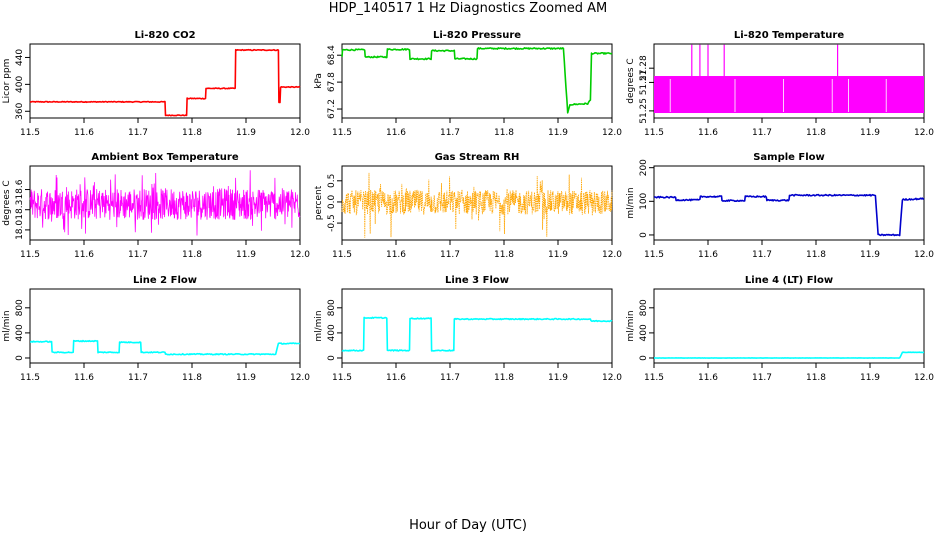  Describe the element at coordinates (644, 111) in the screenshot. I see `y-tick-label: 51.25` at that location.